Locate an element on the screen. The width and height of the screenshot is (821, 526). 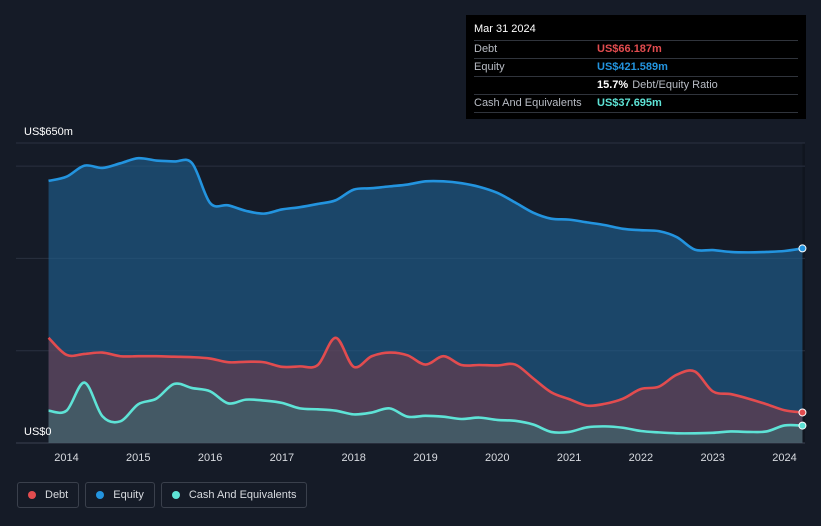
tooltip-row-debt: Debt US$66.187m is located at coordinates (636, 49).